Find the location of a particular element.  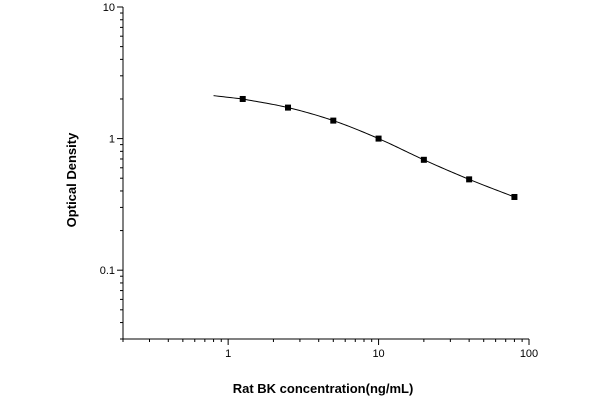

data-points is located at coordinates (378, 147).